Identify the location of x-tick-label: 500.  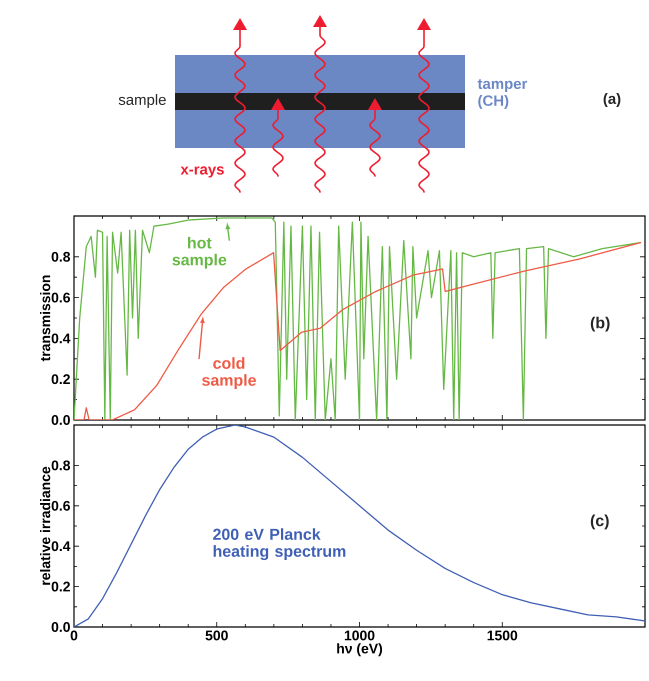
(217, 635).